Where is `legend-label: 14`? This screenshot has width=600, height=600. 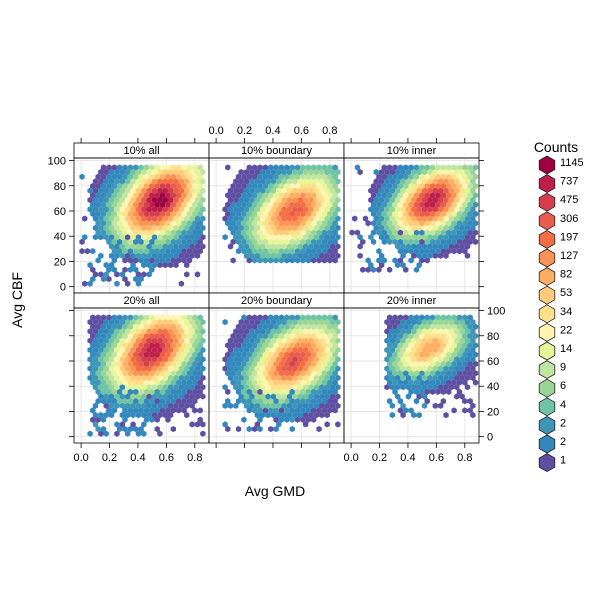 legend-label: 14 is located at coordinates (566, 349).